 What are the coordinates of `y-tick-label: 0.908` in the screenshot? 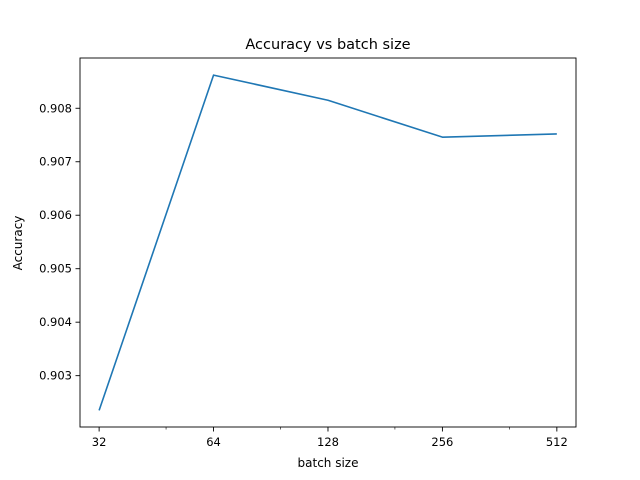 It's located at (55, 108).